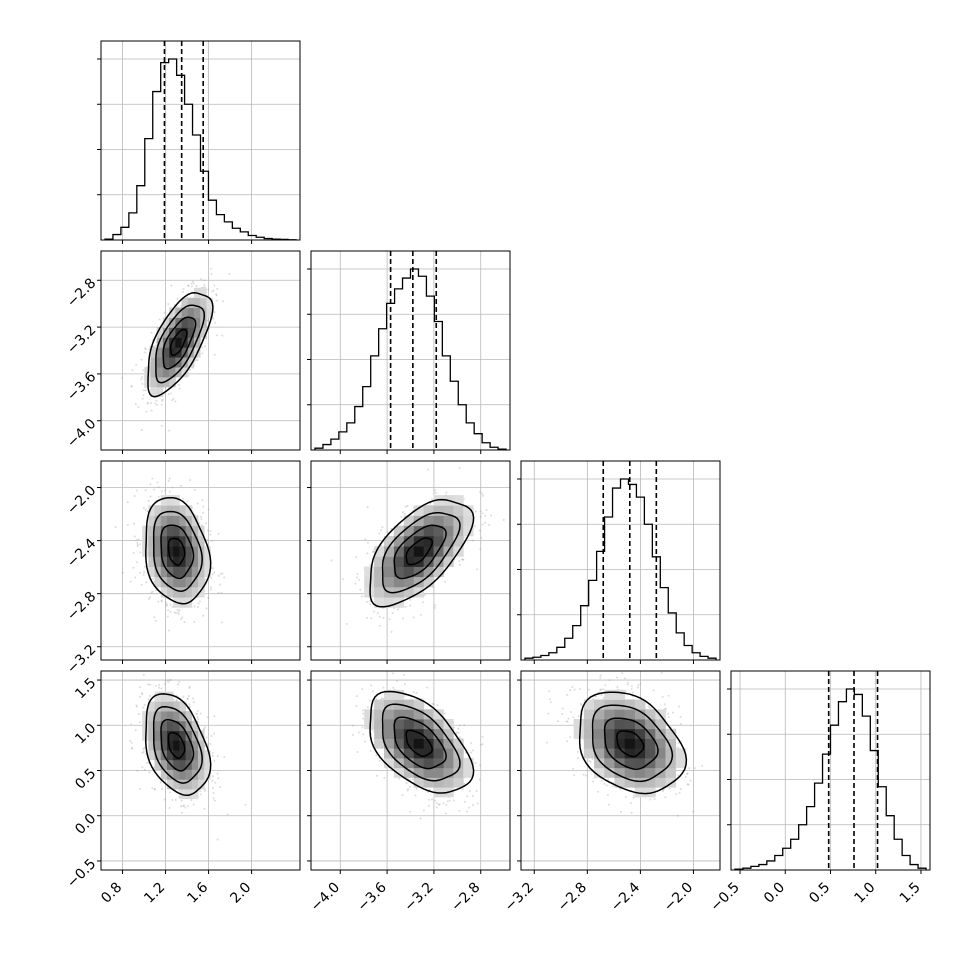 The width and height of the screenshot is (970, 974). What do you see at coordinates (418, 744) in the screenshot?
I see `density-cells` at bounding box center [418, 744].